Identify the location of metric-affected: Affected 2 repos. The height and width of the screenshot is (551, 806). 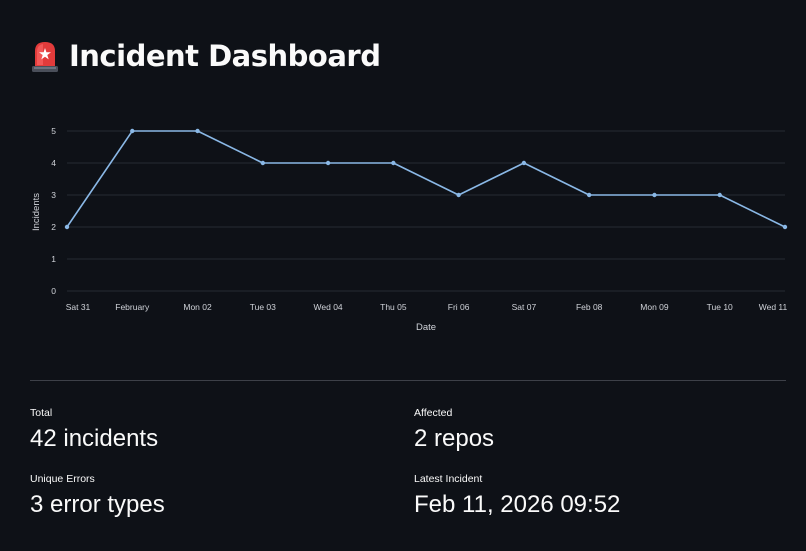
(454, 430).